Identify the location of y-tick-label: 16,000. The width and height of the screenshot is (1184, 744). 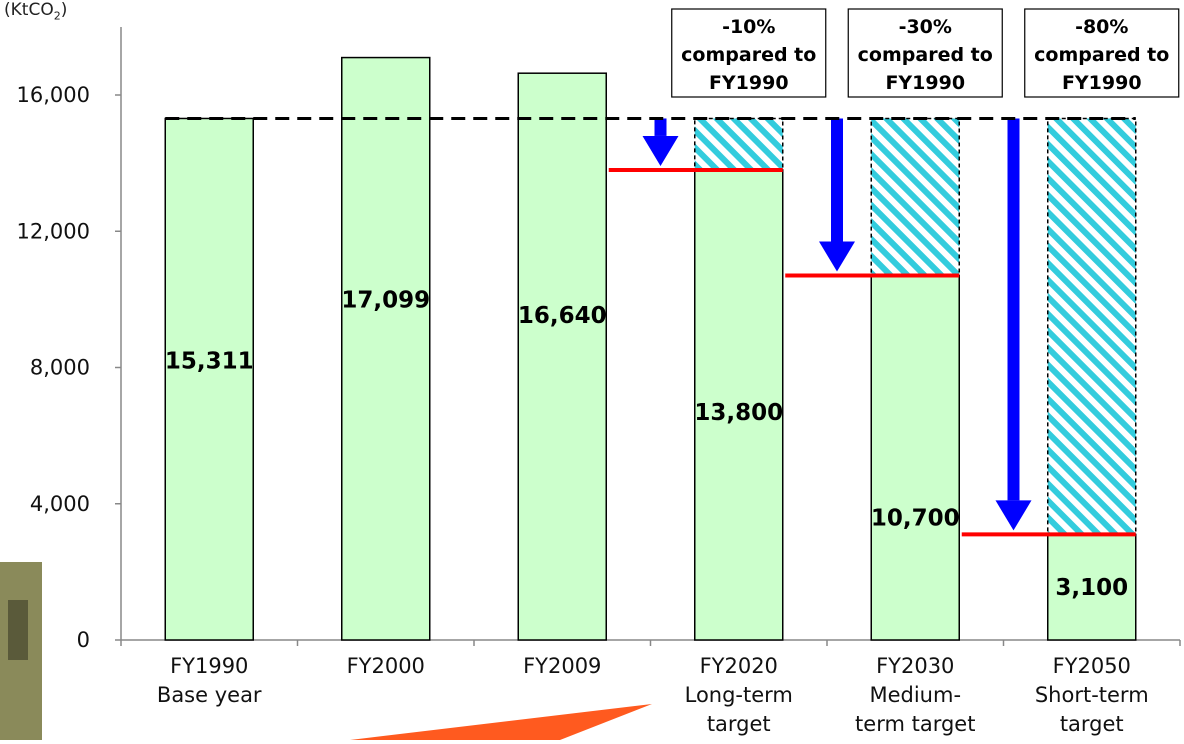
(53, 95).